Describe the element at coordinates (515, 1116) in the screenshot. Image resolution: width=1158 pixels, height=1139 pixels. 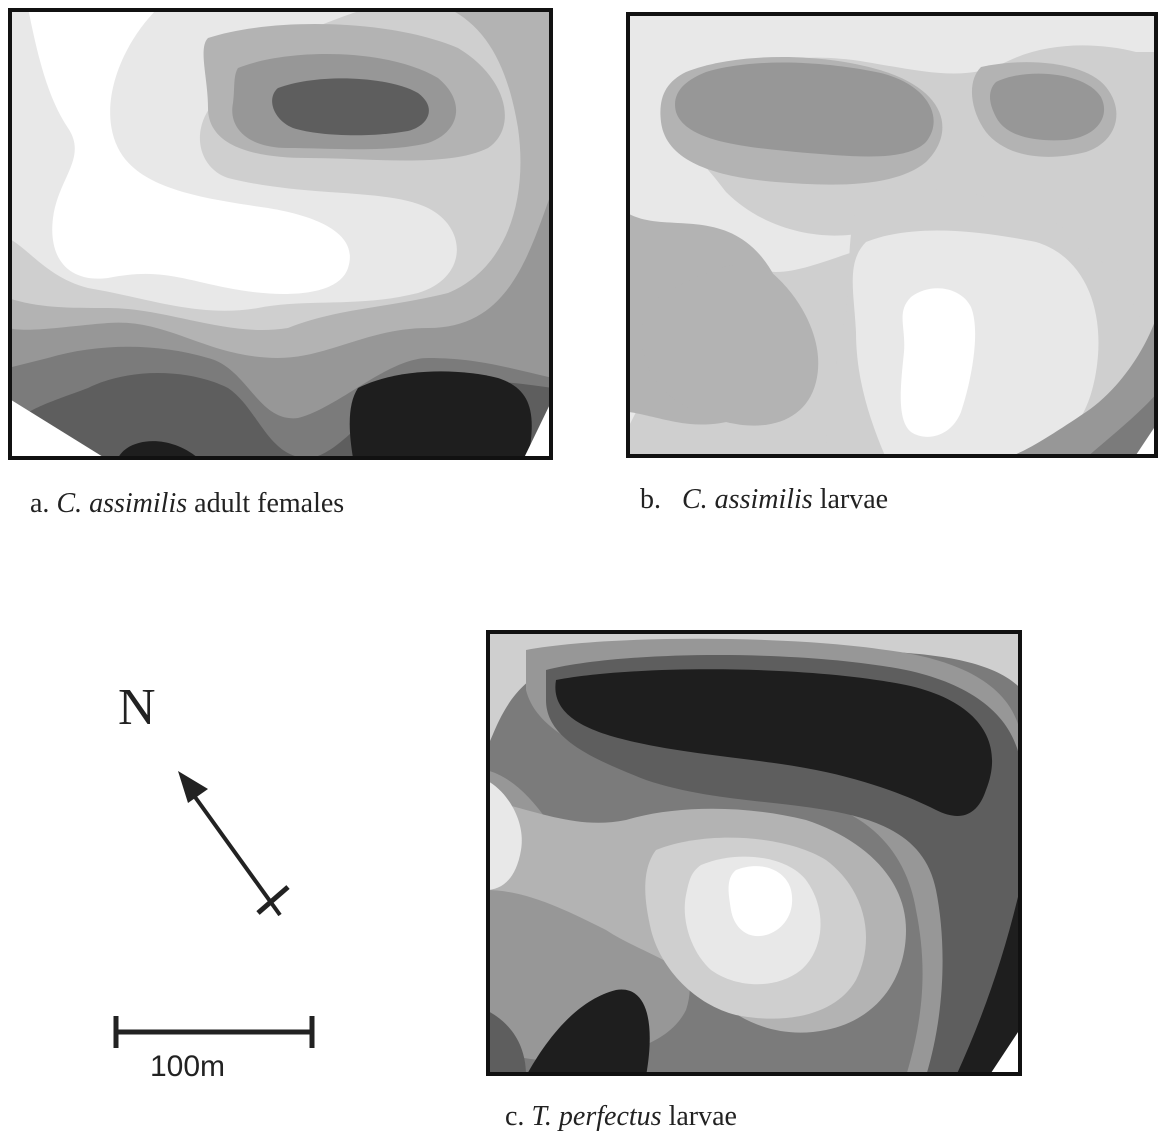
I see `caption-c-letter: c.` at that location.